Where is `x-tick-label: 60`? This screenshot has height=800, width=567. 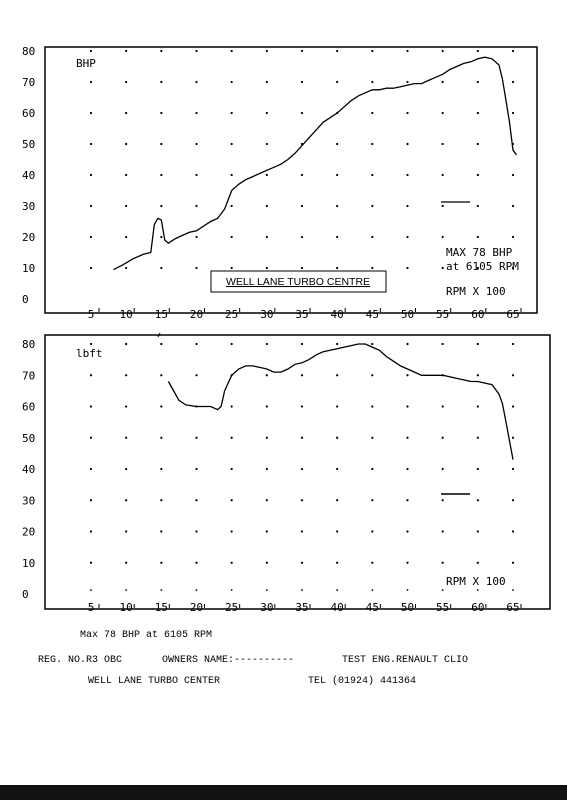 x-tick-label: 60 is located at coordinates (477, 314).